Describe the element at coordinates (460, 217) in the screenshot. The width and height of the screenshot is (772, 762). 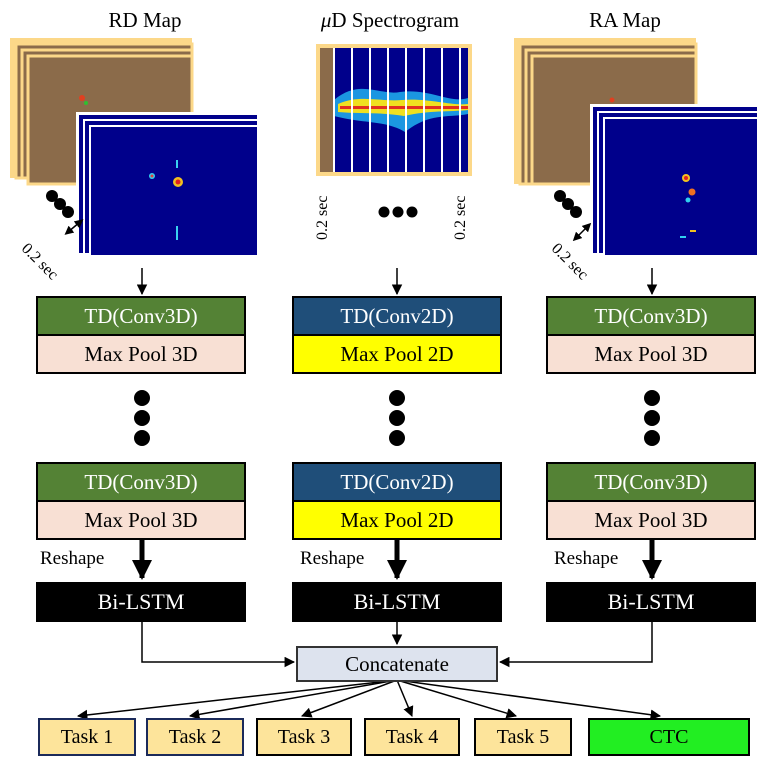
I see `spec-time-label-end: 0.2 sec` at that location.